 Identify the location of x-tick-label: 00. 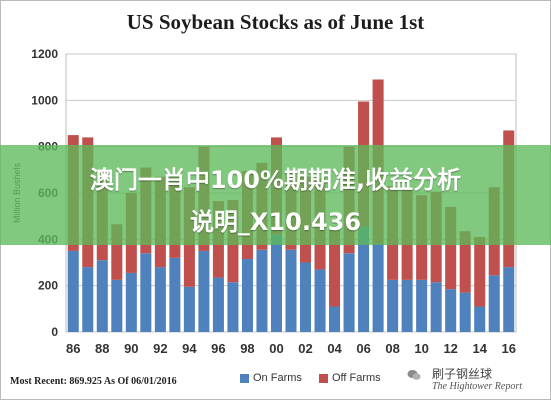
(276, 348).